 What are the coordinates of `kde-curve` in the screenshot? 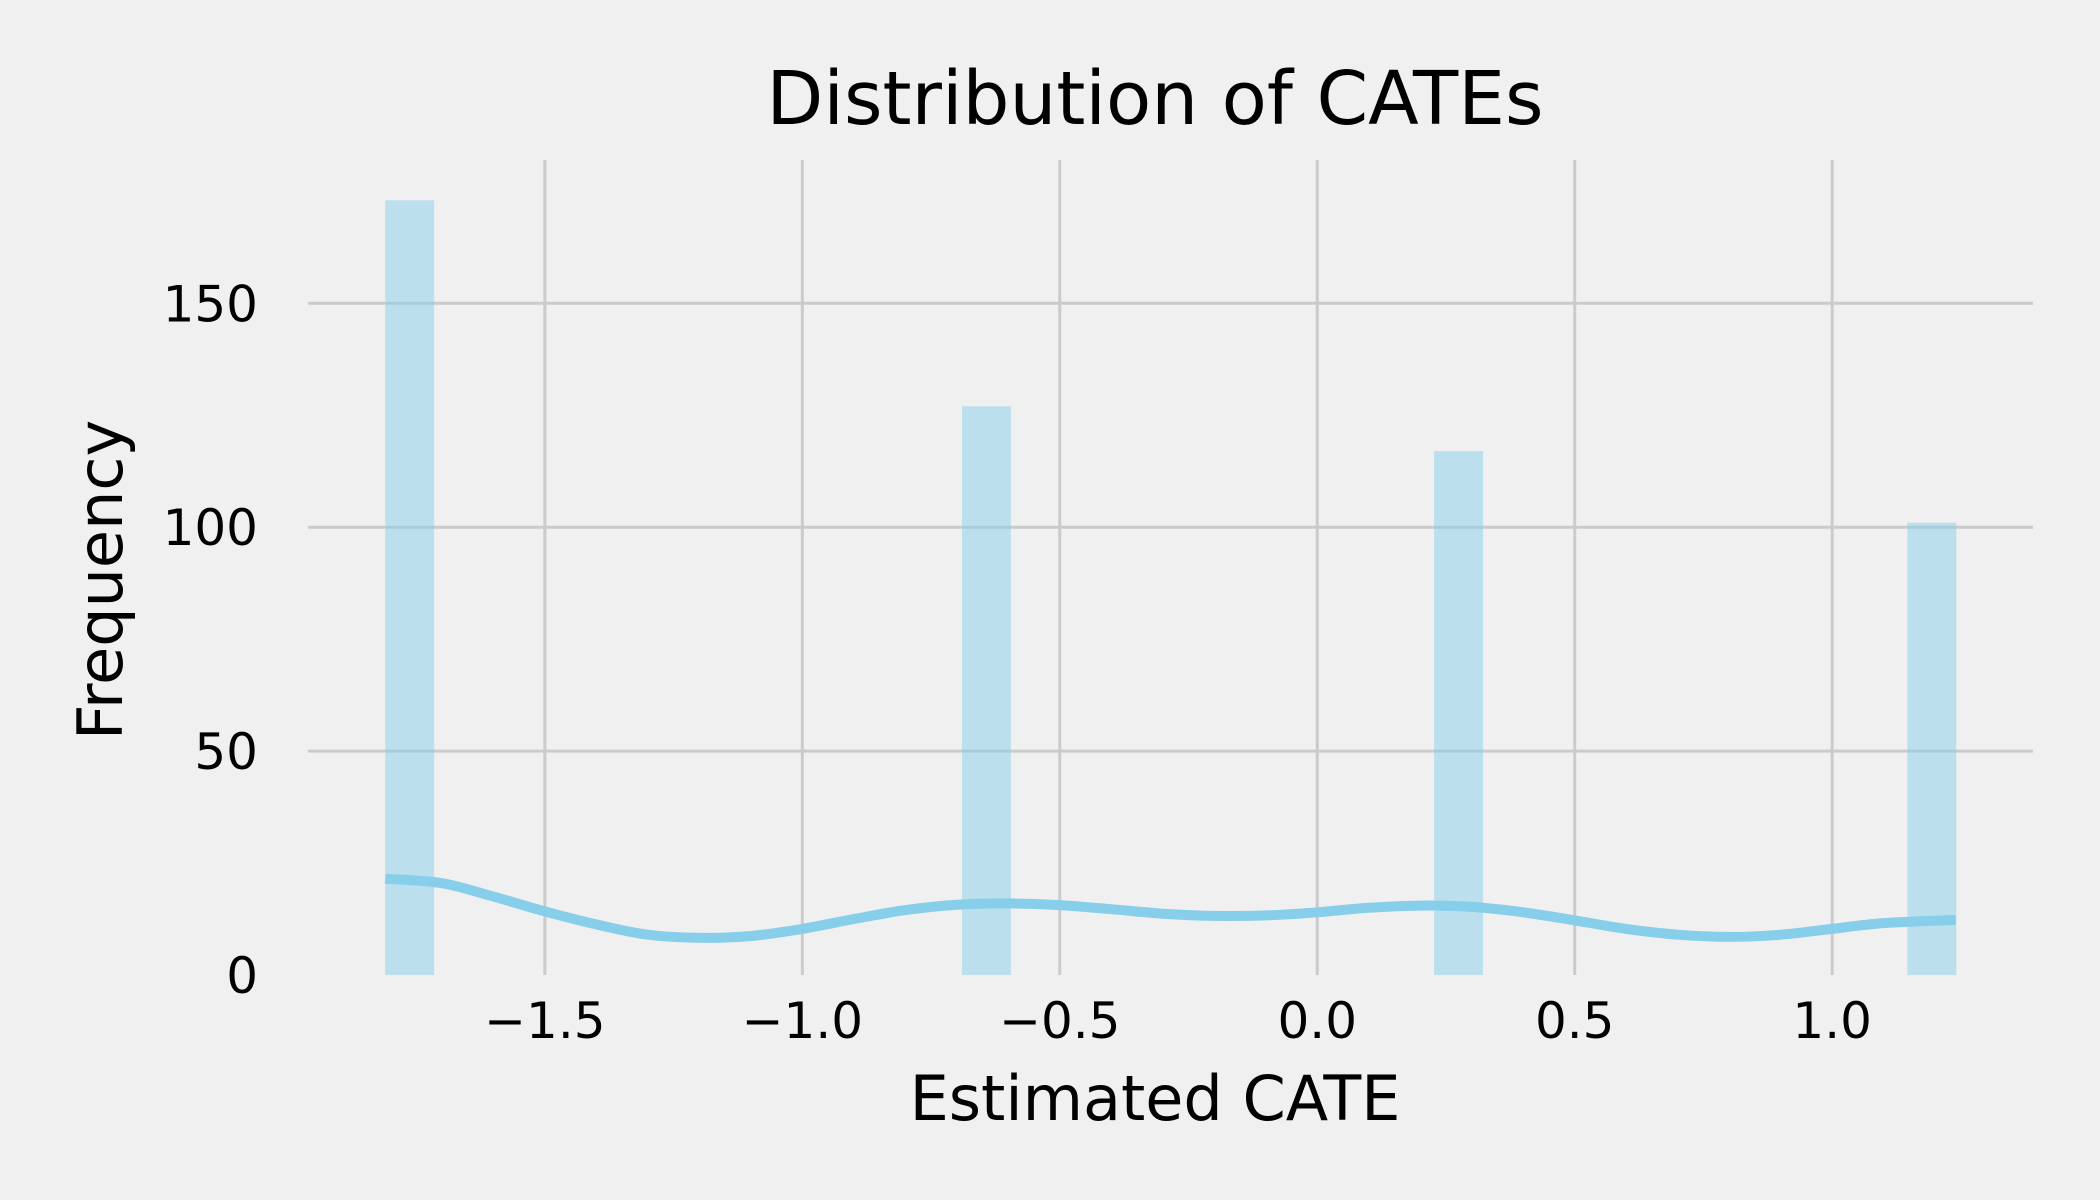 It's located at (1170, 908).